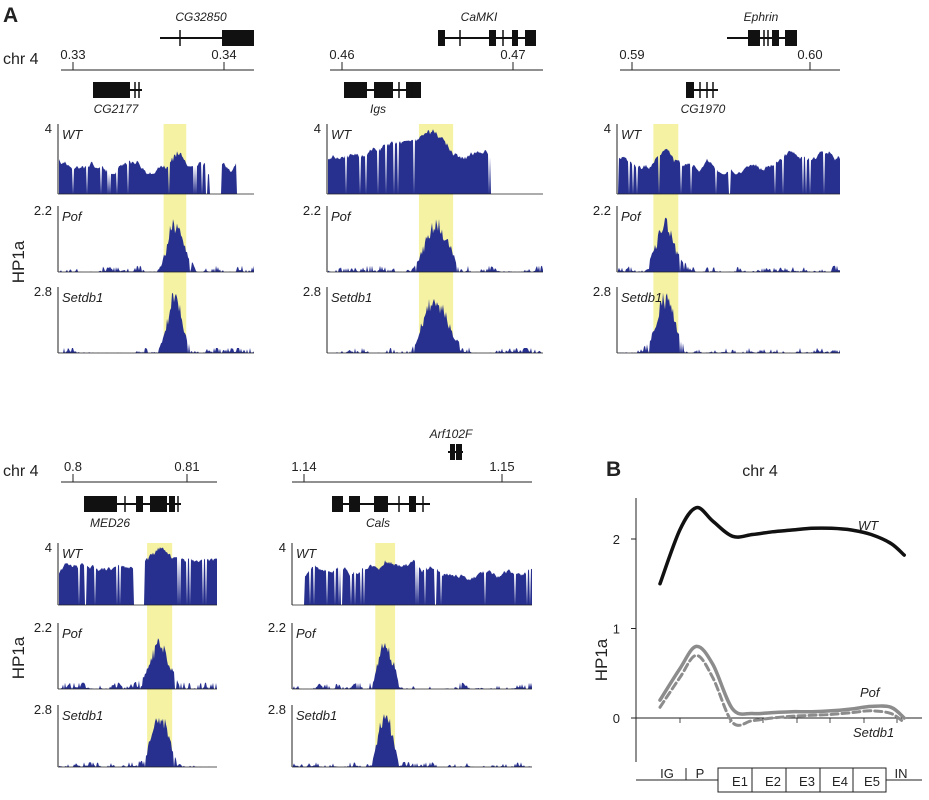  What do you see at coordinates (782, 690) in the screenshot?
I see `series-line-setdb1` at bounding box center [782, 690].